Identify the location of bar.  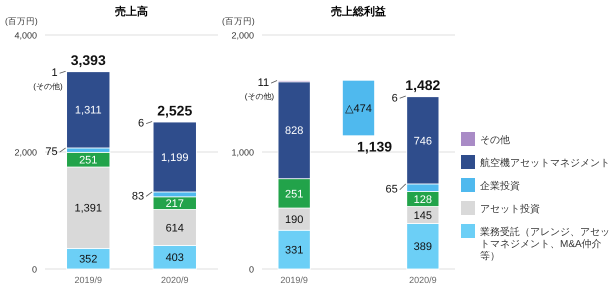
(358, 108).